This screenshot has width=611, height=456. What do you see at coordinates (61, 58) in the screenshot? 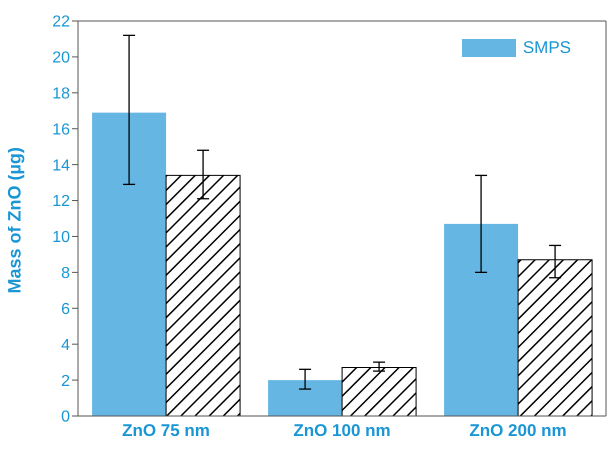
I see `y-tick-label: 20` at bounding box center [61, 58].